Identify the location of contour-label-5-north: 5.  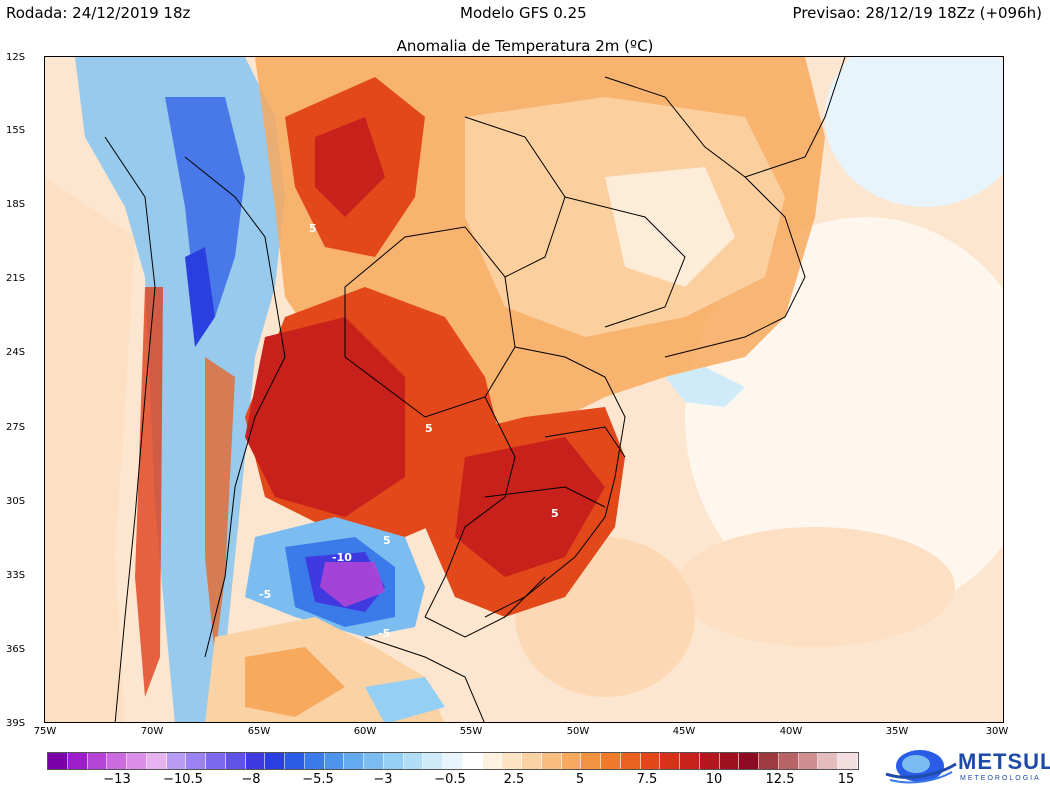
(313, 228).